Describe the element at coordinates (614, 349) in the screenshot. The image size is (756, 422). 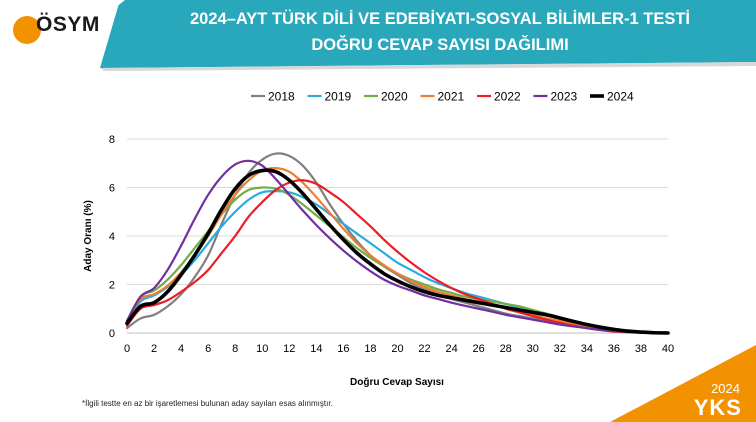
I see `x-tick-label: 36` at that location.